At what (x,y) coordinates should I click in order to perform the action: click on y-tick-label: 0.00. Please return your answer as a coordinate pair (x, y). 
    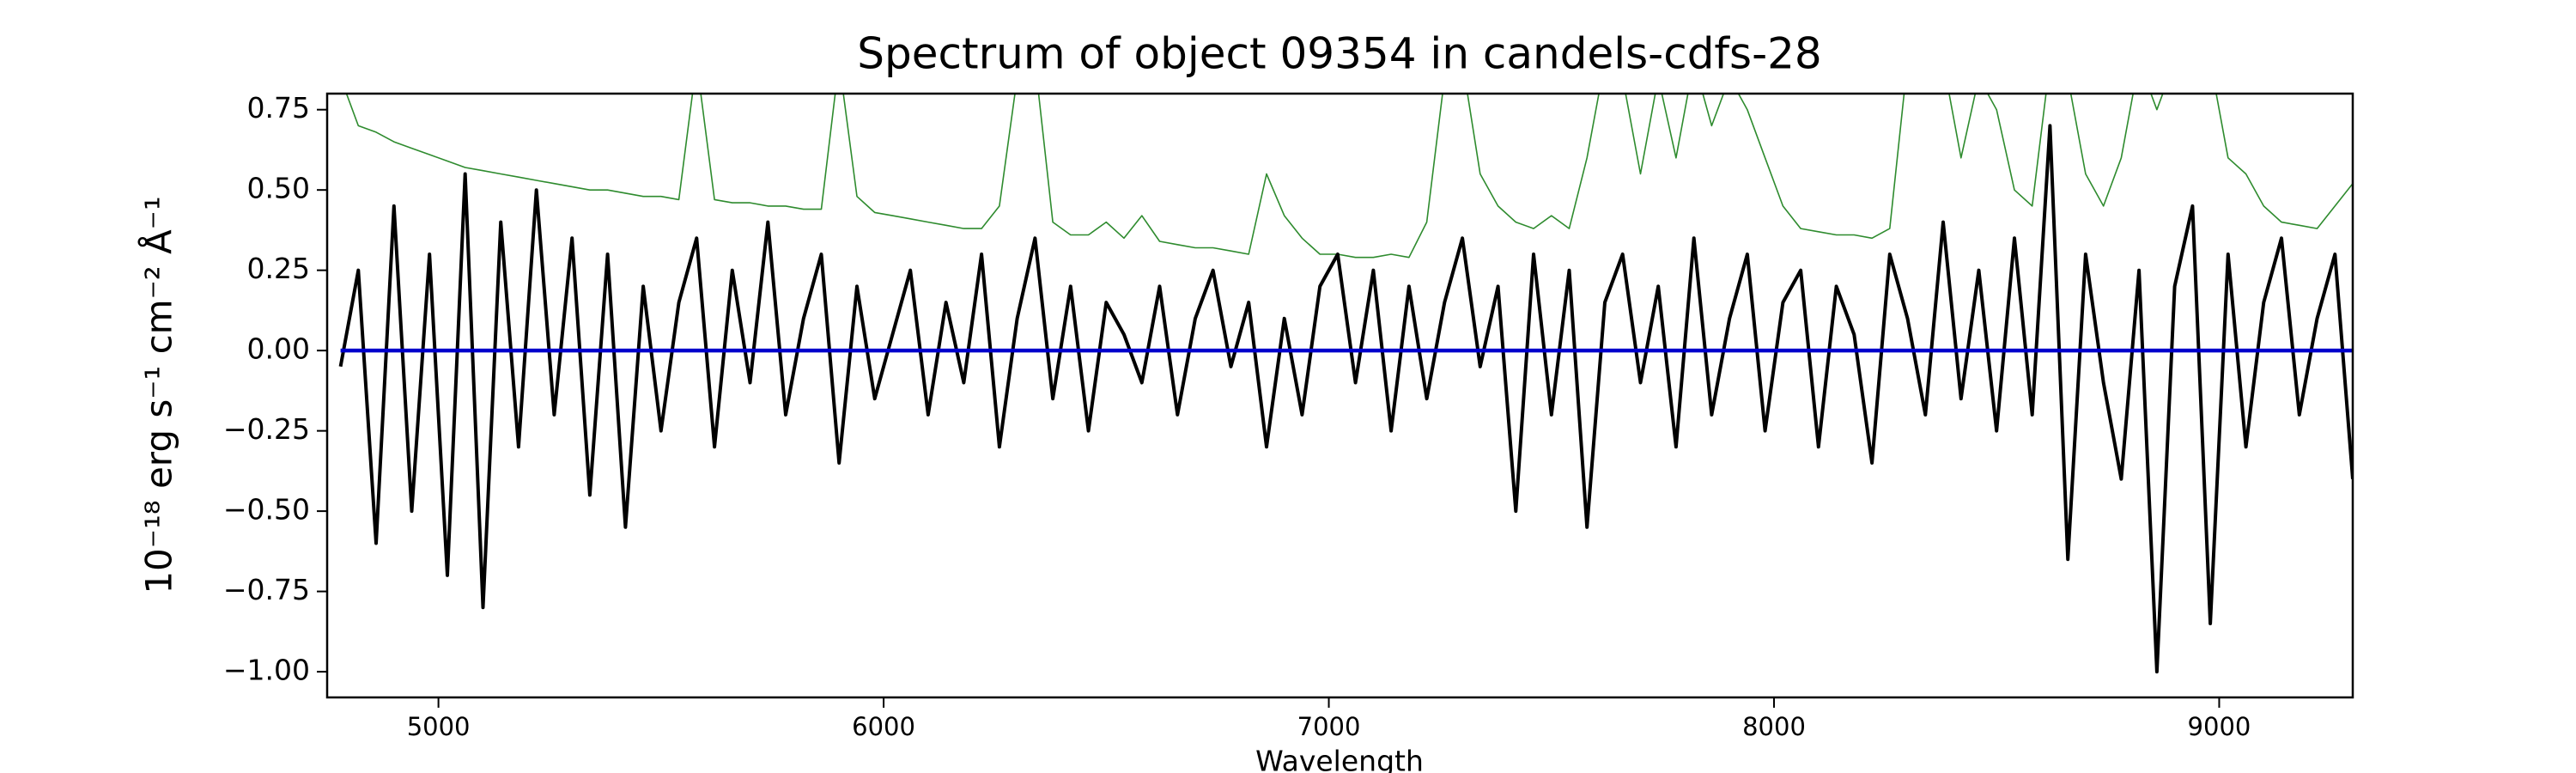
    Looking at the image, I should click on (279, 349).